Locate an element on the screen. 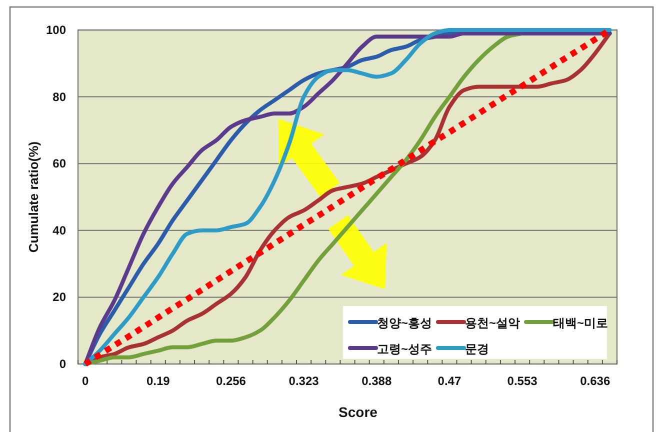  y-axis-title: Cumulate ratio(%) is located at coordinates (33, 197).